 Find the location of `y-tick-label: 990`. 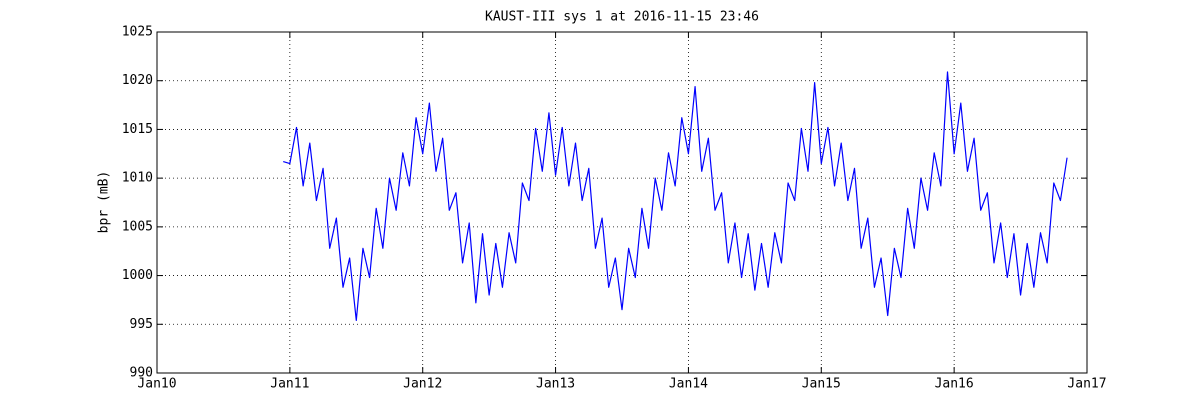

y-tick-label: 990 is located at coordinates (141, 373).